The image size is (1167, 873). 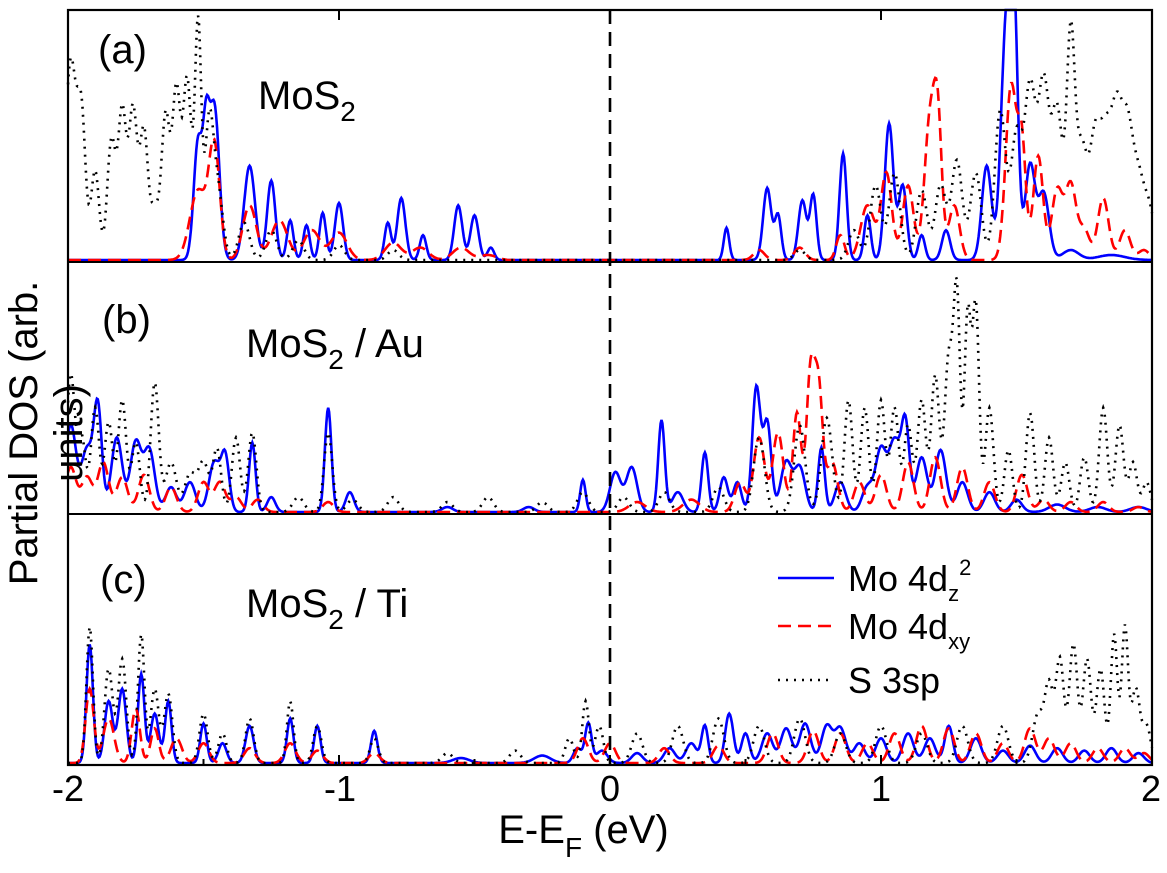 I want to click on legend-entry-s-3sp: S 3sp, so click(x=894, y=681).